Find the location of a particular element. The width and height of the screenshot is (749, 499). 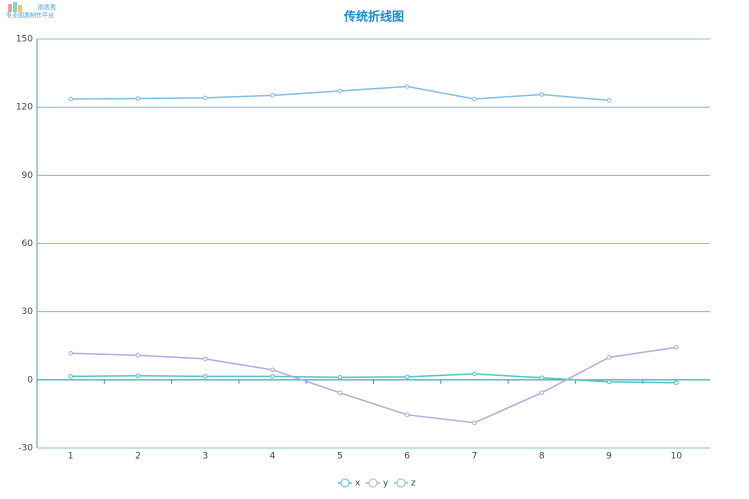

legend-label: z is located at coordinates (413, 484).